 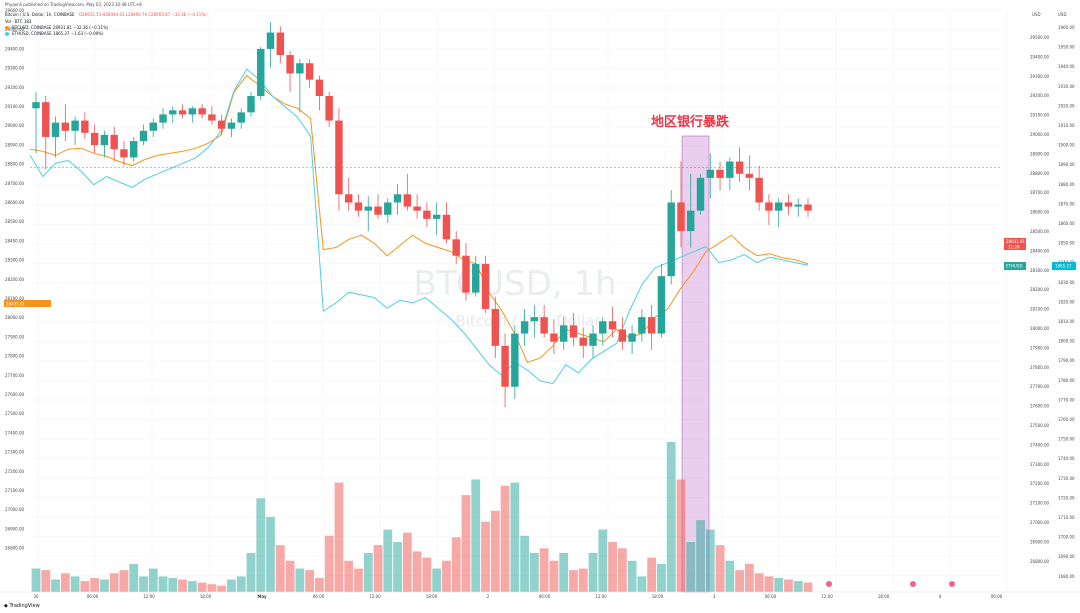 I want to click on tradingview-logo: ◆ TradingView, so click(x=22, y=606).